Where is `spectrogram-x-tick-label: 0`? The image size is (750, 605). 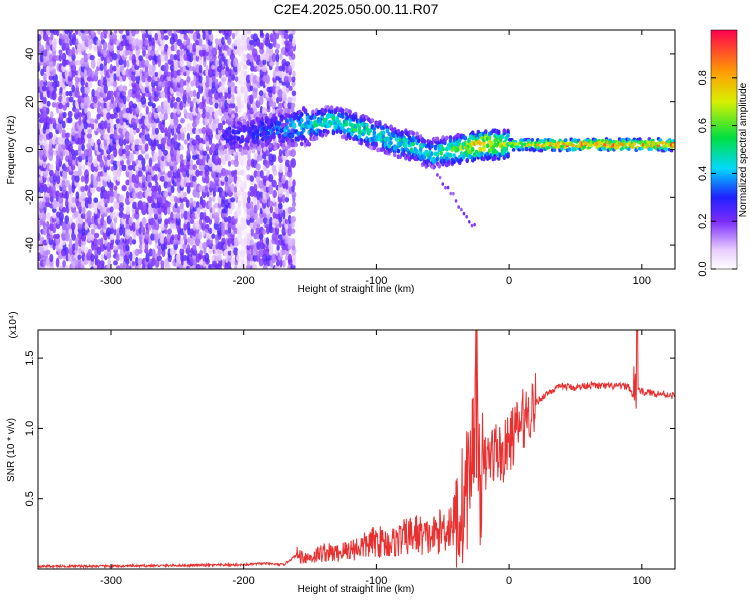 spectrogram-x-tick-label: 0 is located at coordinates (509, 281).